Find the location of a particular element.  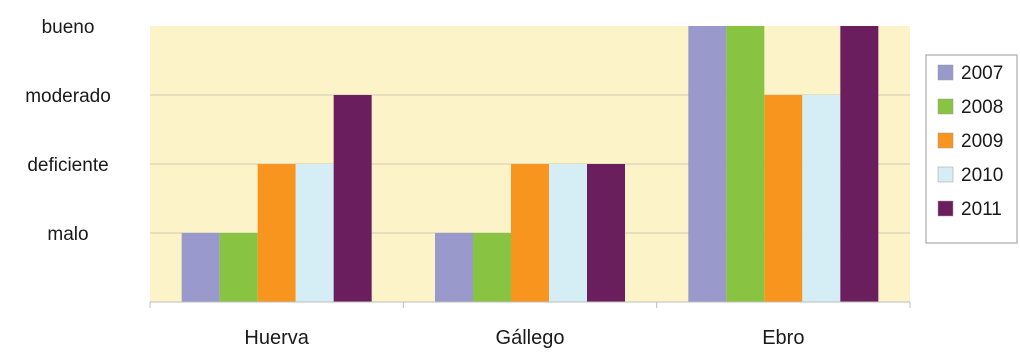

axes is located at coordinates (530, 304).